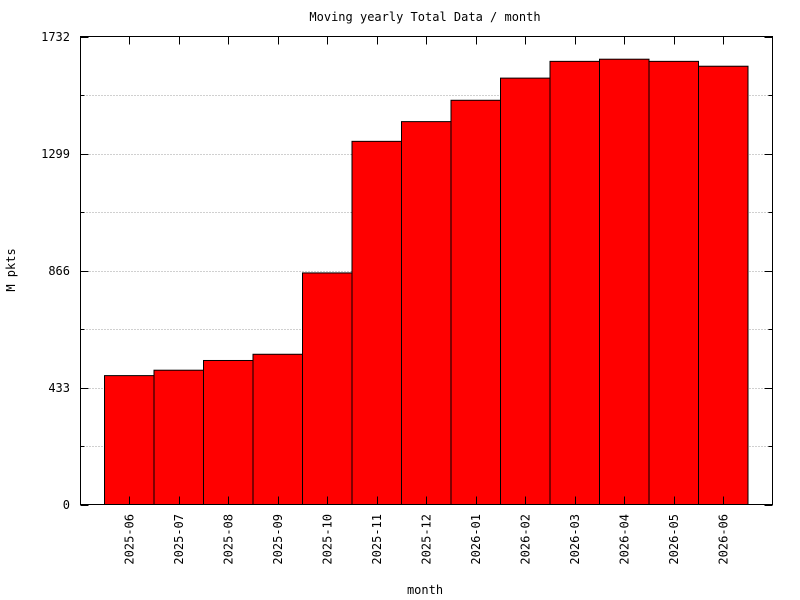 Image resolution: width=800 pixels, height=600 pixels. Describe the element at coordinates (278, 539) in the screenshot. I see `x-tick-label: 2025-09` at that location.